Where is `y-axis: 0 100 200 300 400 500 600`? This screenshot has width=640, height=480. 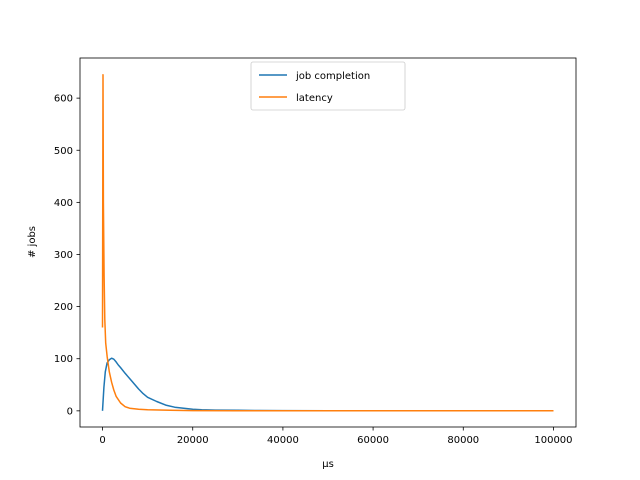
y-axis: 0 100 200 300 400 500 600 is located at coordinates (67, 255).